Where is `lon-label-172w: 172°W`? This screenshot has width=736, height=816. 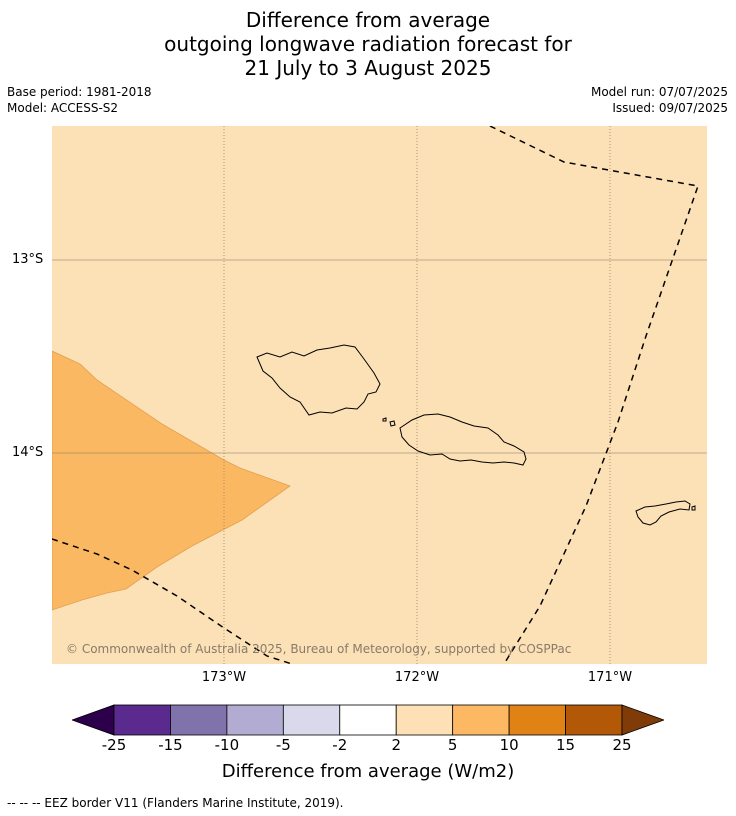
lon-label-172w: 172°W is located at coordinates (417, 677).